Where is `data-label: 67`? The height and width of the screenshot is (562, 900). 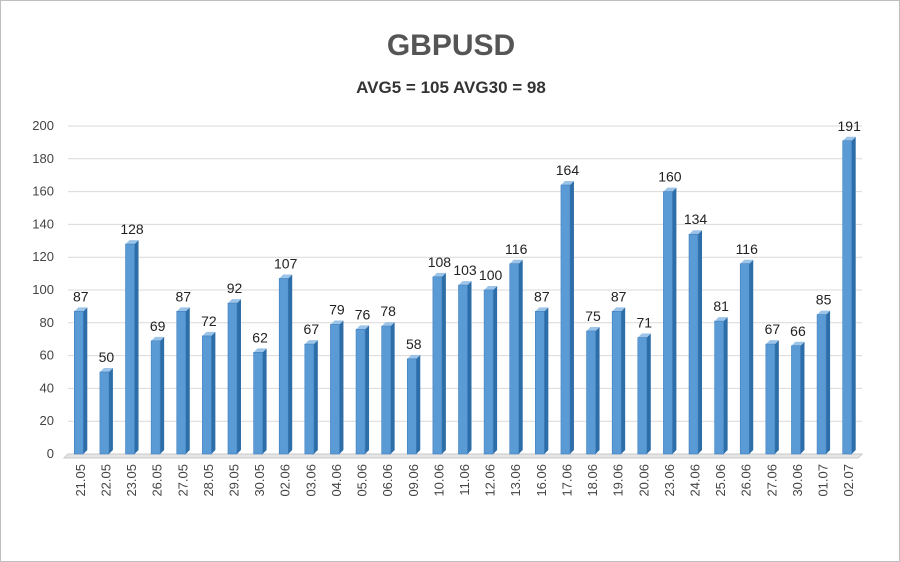
data-label: 67 is located at coordinates (312, 329).